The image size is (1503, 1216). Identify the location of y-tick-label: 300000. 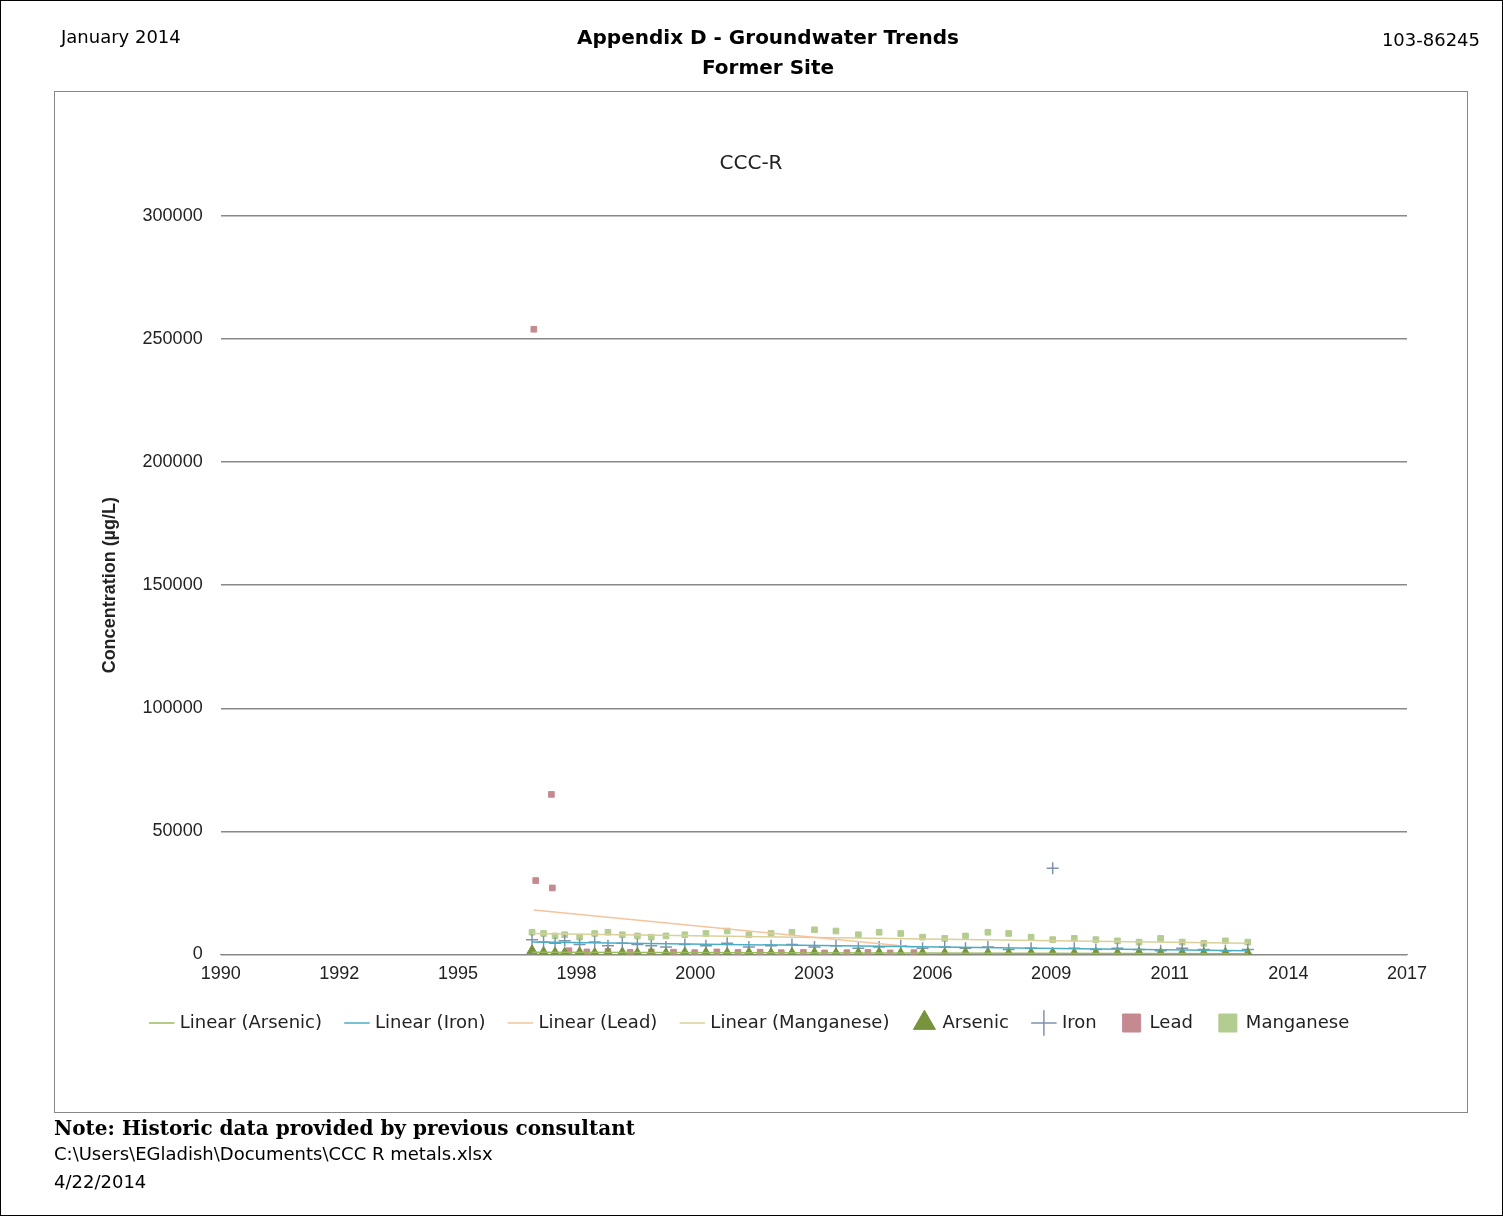
(172, 214).